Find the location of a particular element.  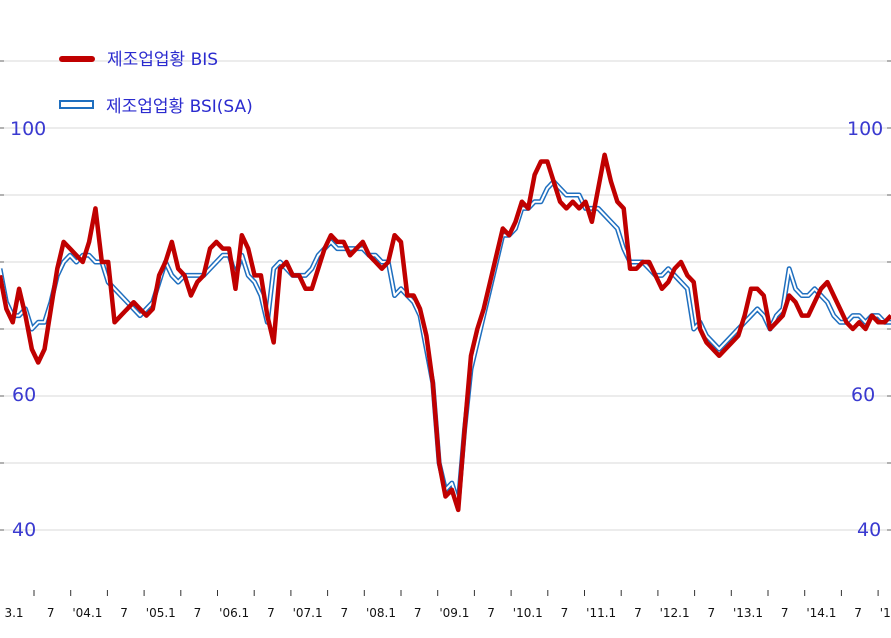

y-tick-label-100-right: 100 is located at coordinates (865, 129).